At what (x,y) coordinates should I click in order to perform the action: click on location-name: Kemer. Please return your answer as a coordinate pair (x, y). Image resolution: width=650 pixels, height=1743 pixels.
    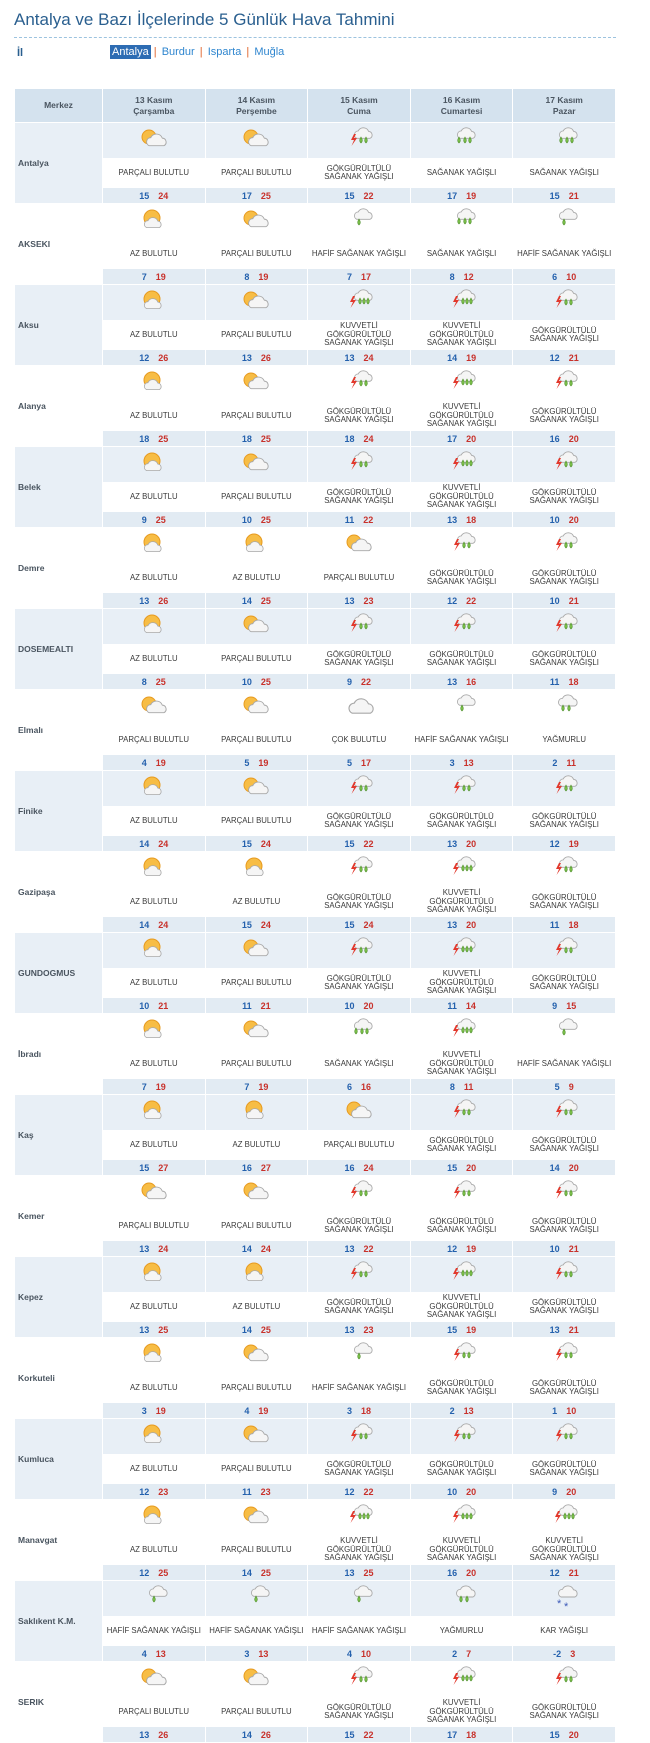
    Looking at the image, I should click on (58, 1216).